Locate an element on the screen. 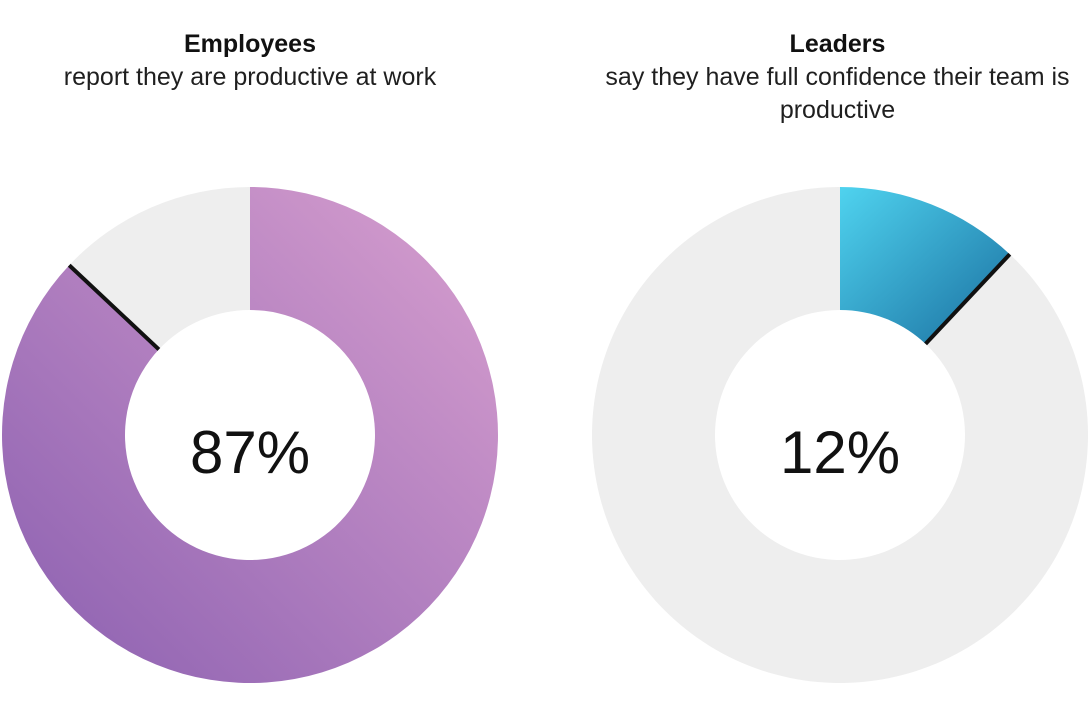  employees-slice-divider is located at coordinates (114, 307).